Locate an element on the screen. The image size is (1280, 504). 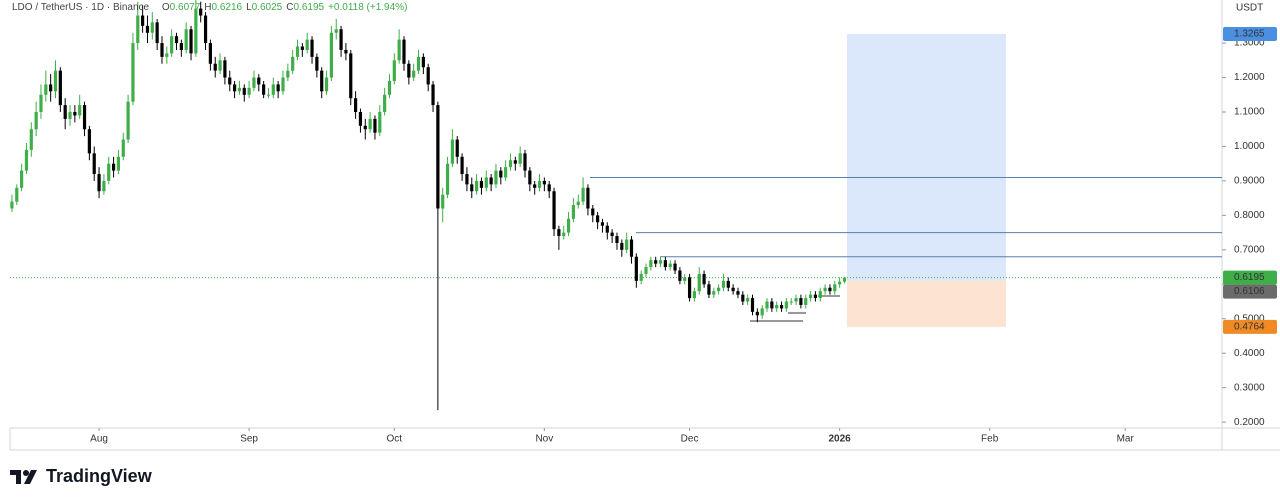
last-price-label: 0.6195 is located at coordinates (1249, 277).